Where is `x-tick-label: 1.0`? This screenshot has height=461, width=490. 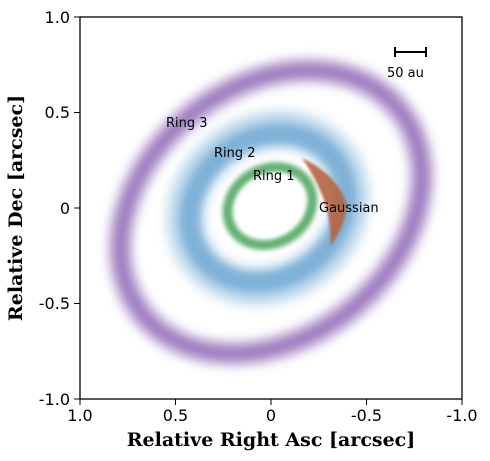 x-tick-label: 1.0 is located at coordinates (79, 415).